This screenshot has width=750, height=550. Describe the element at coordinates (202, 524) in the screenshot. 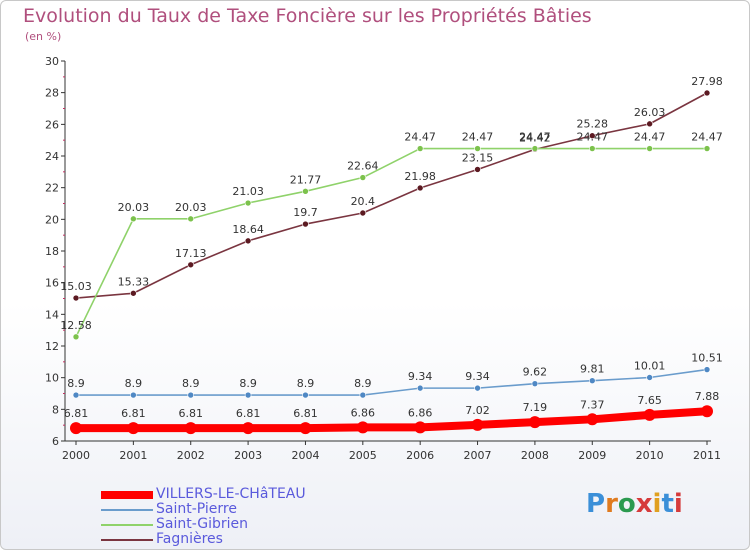

I see `legend-label: Saint-Gibrien` at that location.